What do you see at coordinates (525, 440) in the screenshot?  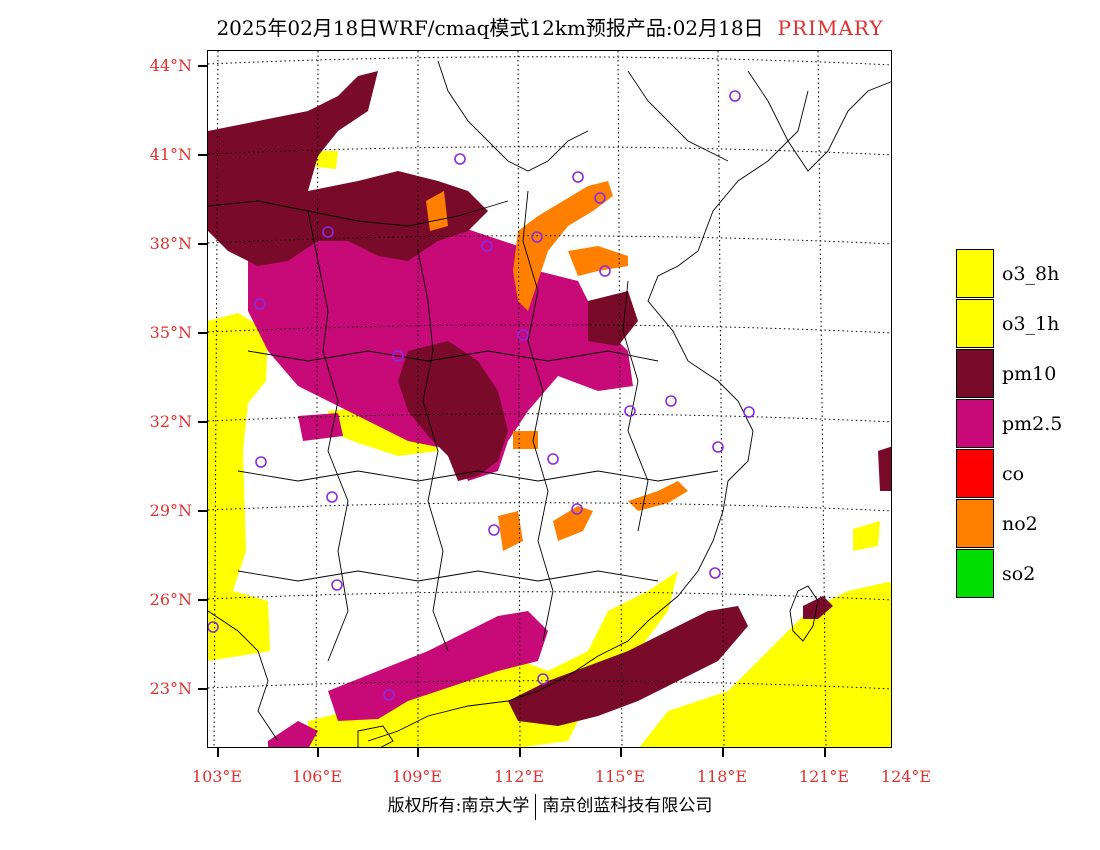 I see `no2-region-wuhan` at bounding box center [525, 440].